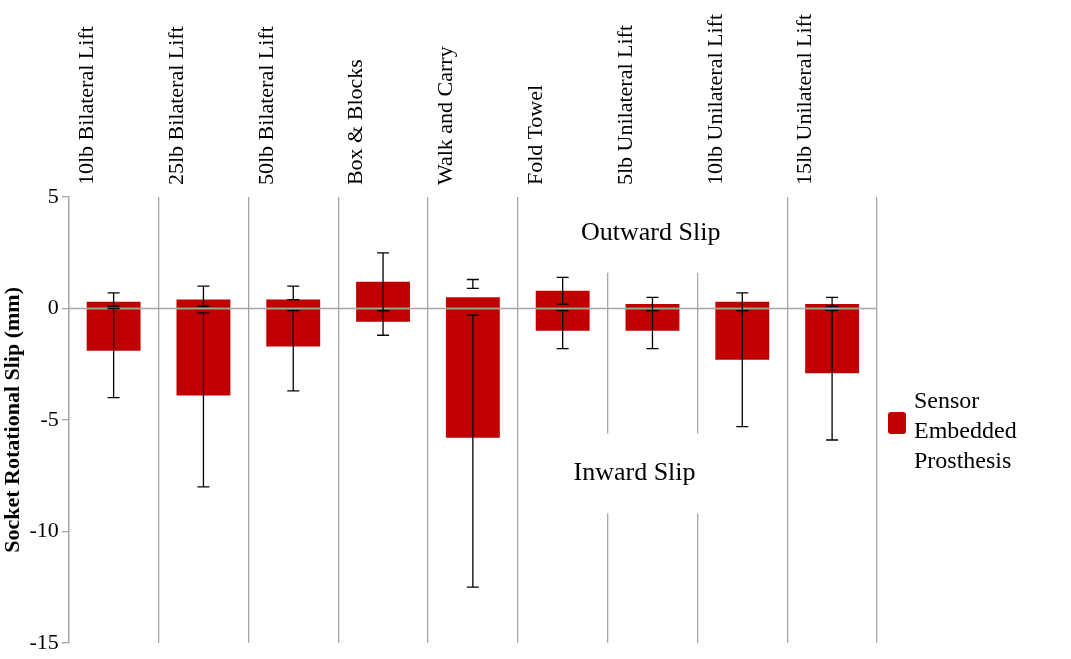 This screenshot has width=1071, height=659. What do you see at coordinates (650, 231) in the screenshot?
I see `annotation: Outward Slip` at bounding box center [650, 231].